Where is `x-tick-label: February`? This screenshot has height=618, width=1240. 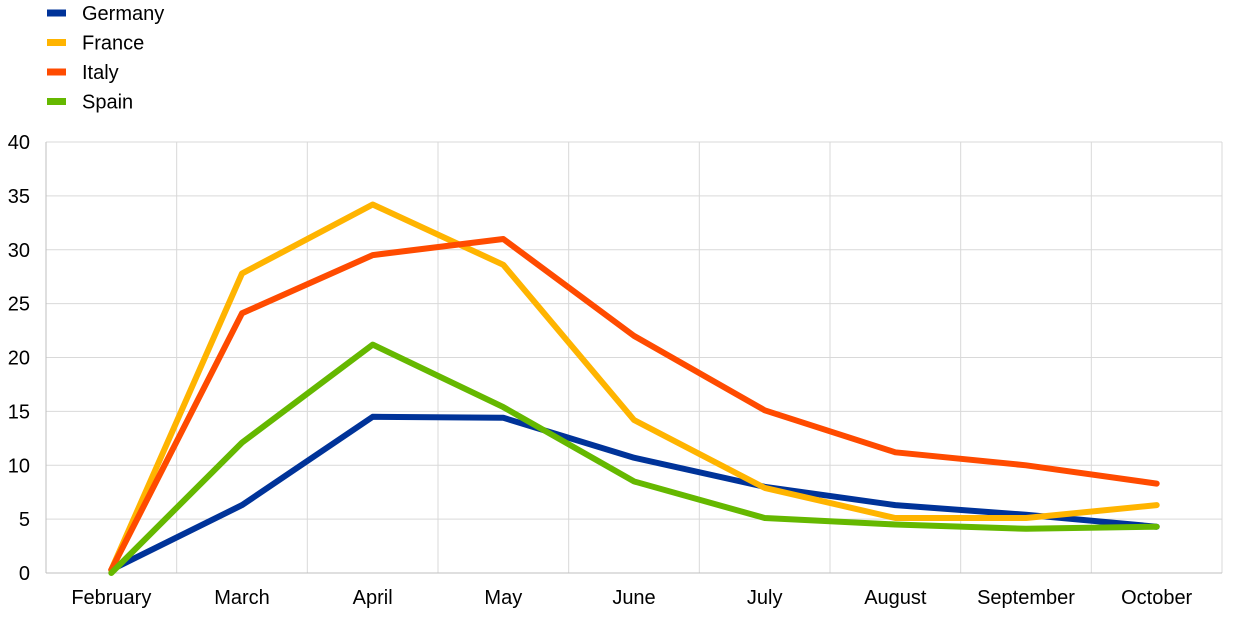 x-tick-label: February is located at coordinates (111, 598).